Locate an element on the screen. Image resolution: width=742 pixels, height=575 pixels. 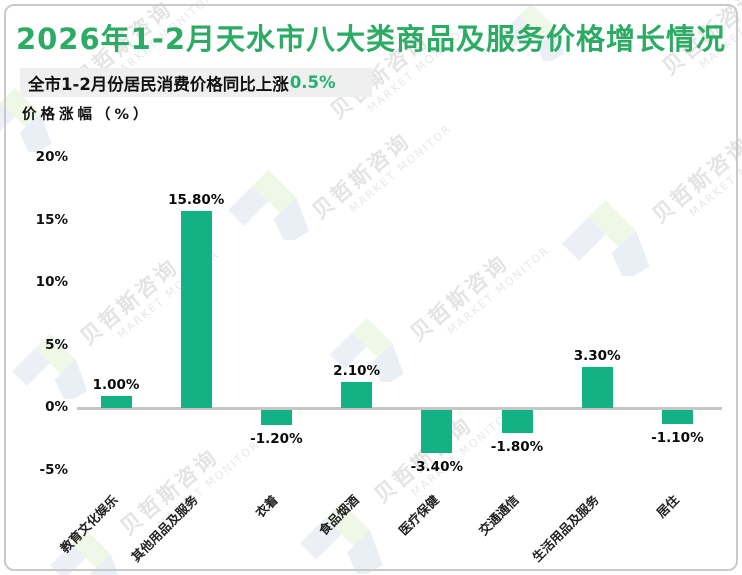
y-tick-label: 0% is located at coordinates (56, 407).